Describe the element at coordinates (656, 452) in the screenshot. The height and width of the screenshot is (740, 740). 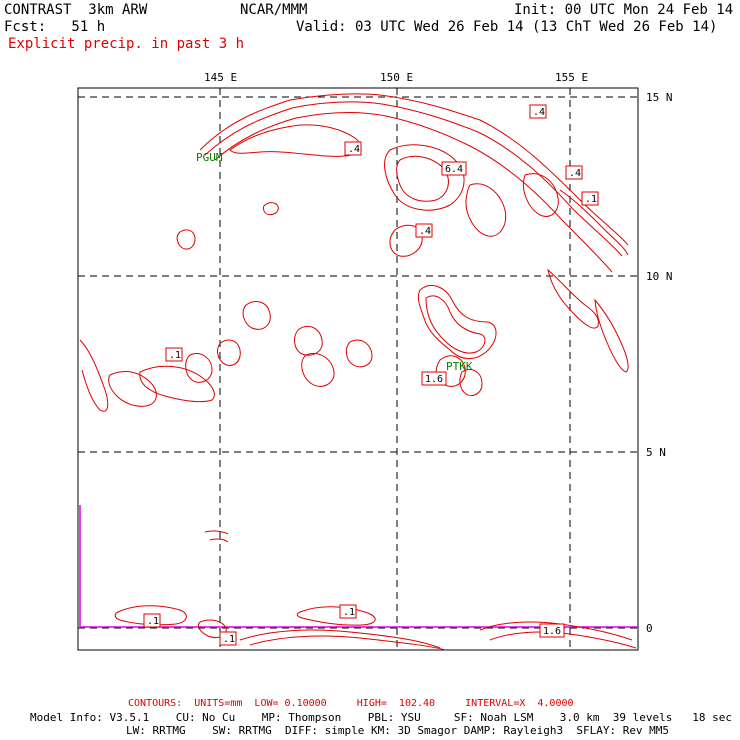
I see `lat-label-5n: 5 N` at that location.